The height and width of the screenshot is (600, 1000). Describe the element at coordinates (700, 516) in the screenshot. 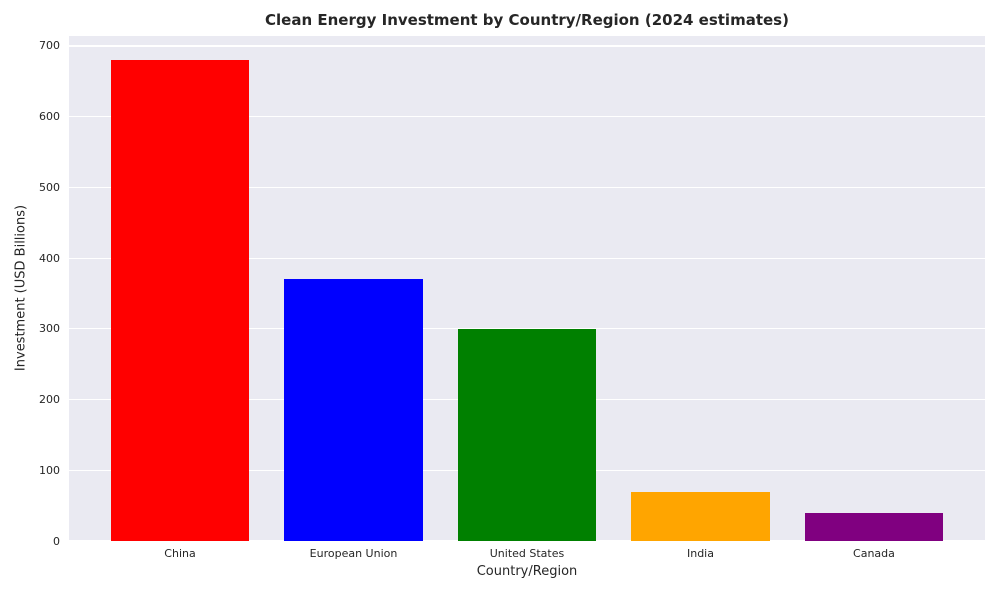

I see `bar-india` at that location.